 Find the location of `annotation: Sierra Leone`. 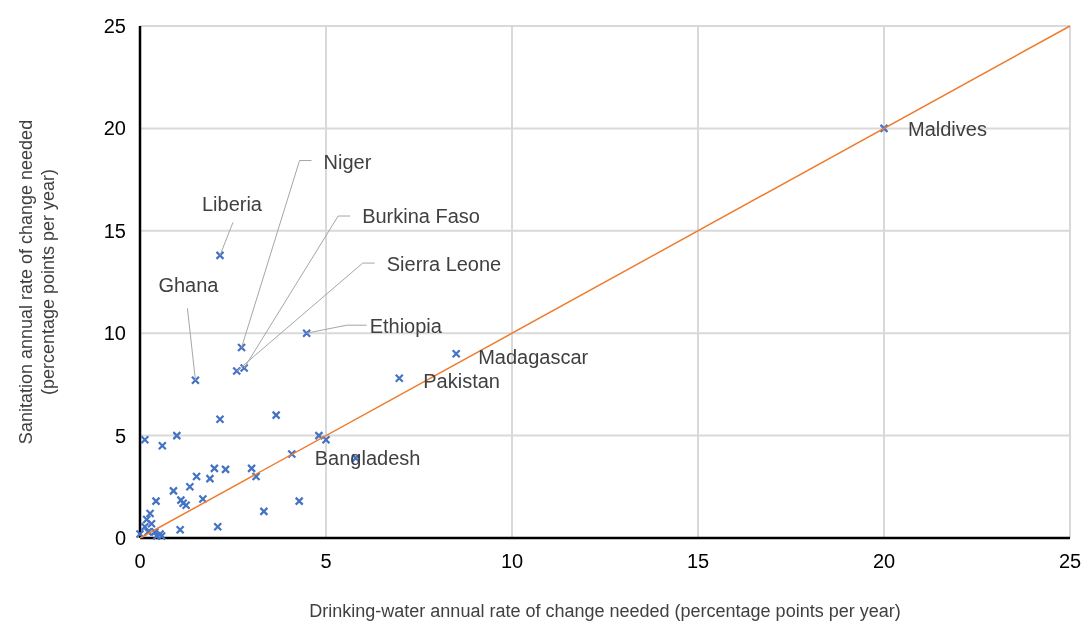

annotation: Sierra Leone is located at coordinates (444, 264).